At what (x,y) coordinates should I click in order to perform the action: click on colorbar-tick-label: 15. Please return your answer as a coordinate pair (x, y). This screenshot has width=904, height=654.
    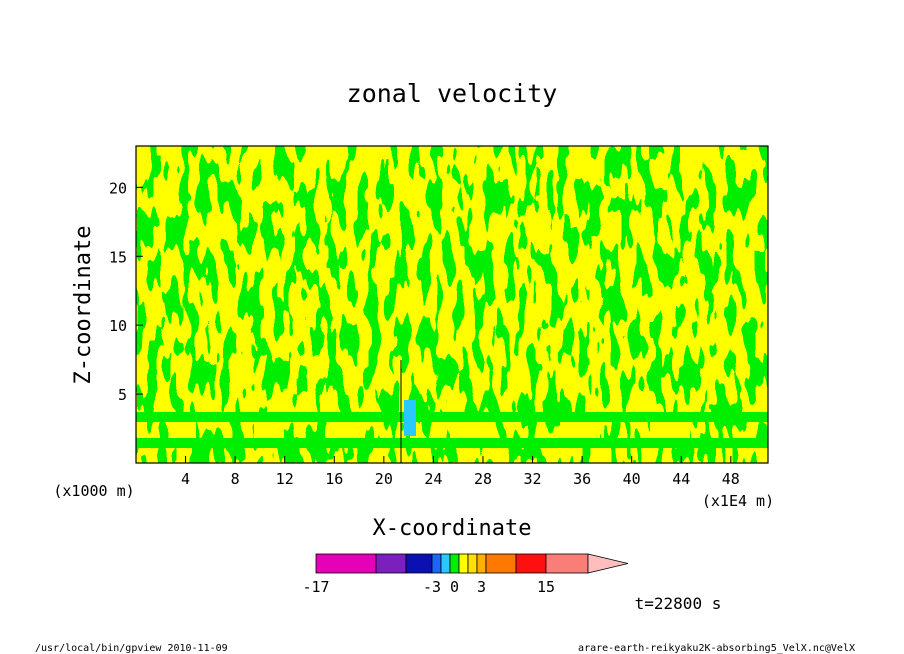
    Looking at the image, I should click on (546, 587).